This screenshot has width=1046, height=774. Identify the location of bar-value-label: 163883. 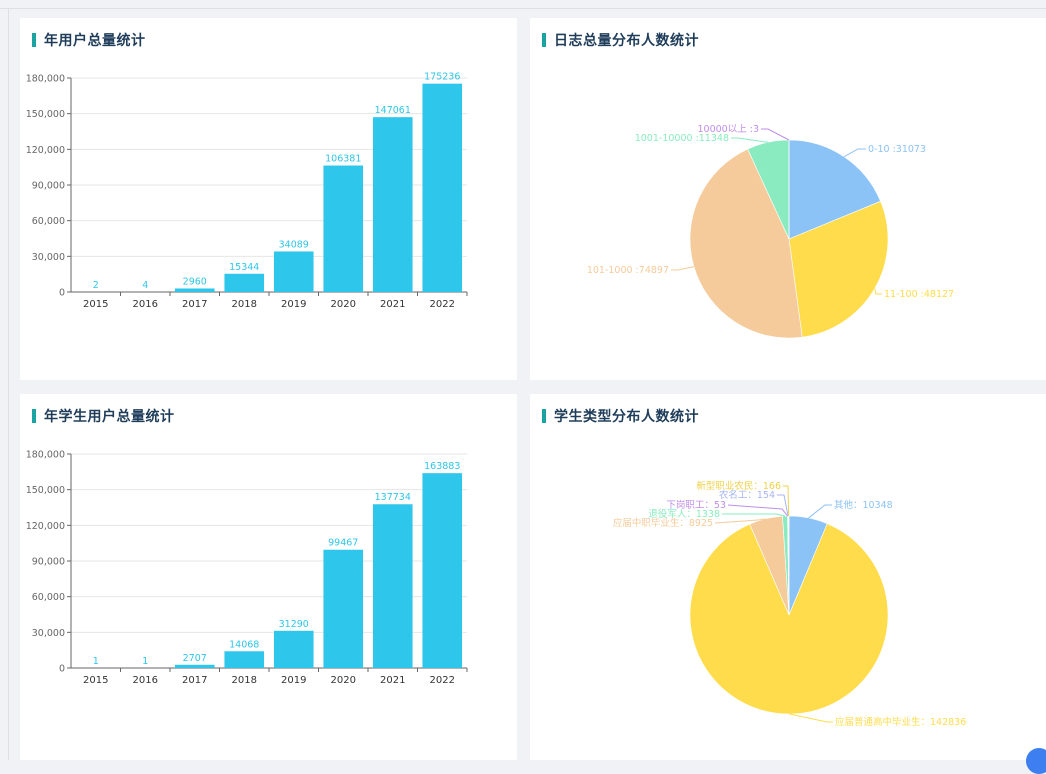
(442, 466).